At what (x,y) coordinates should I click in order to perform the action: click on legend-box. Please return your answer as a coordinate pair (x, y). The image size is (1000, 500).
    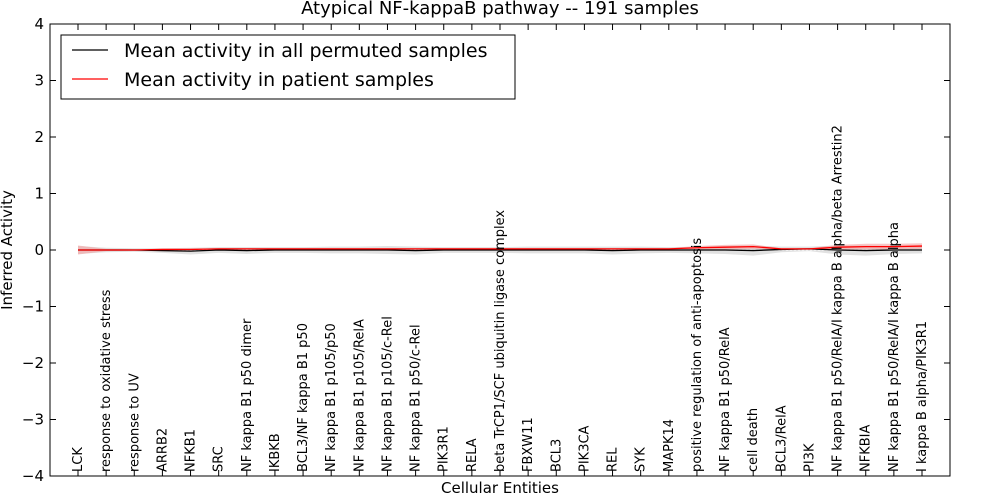
    Looking at the image, I should click on (288, 67).